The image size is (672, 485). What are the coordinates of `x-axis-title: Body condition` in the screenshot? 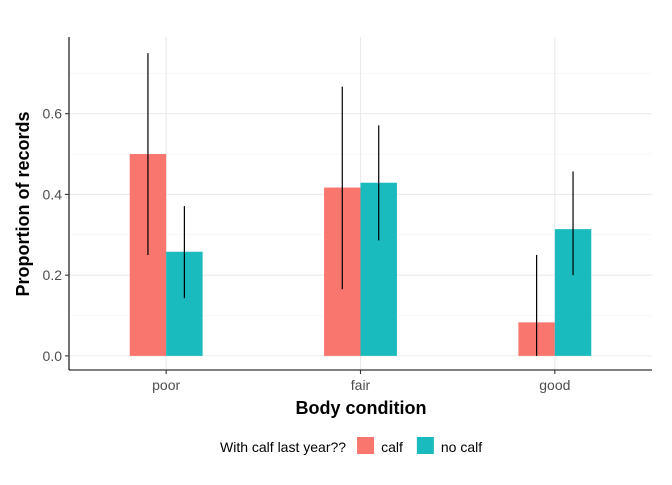 It's located at (361, 408).